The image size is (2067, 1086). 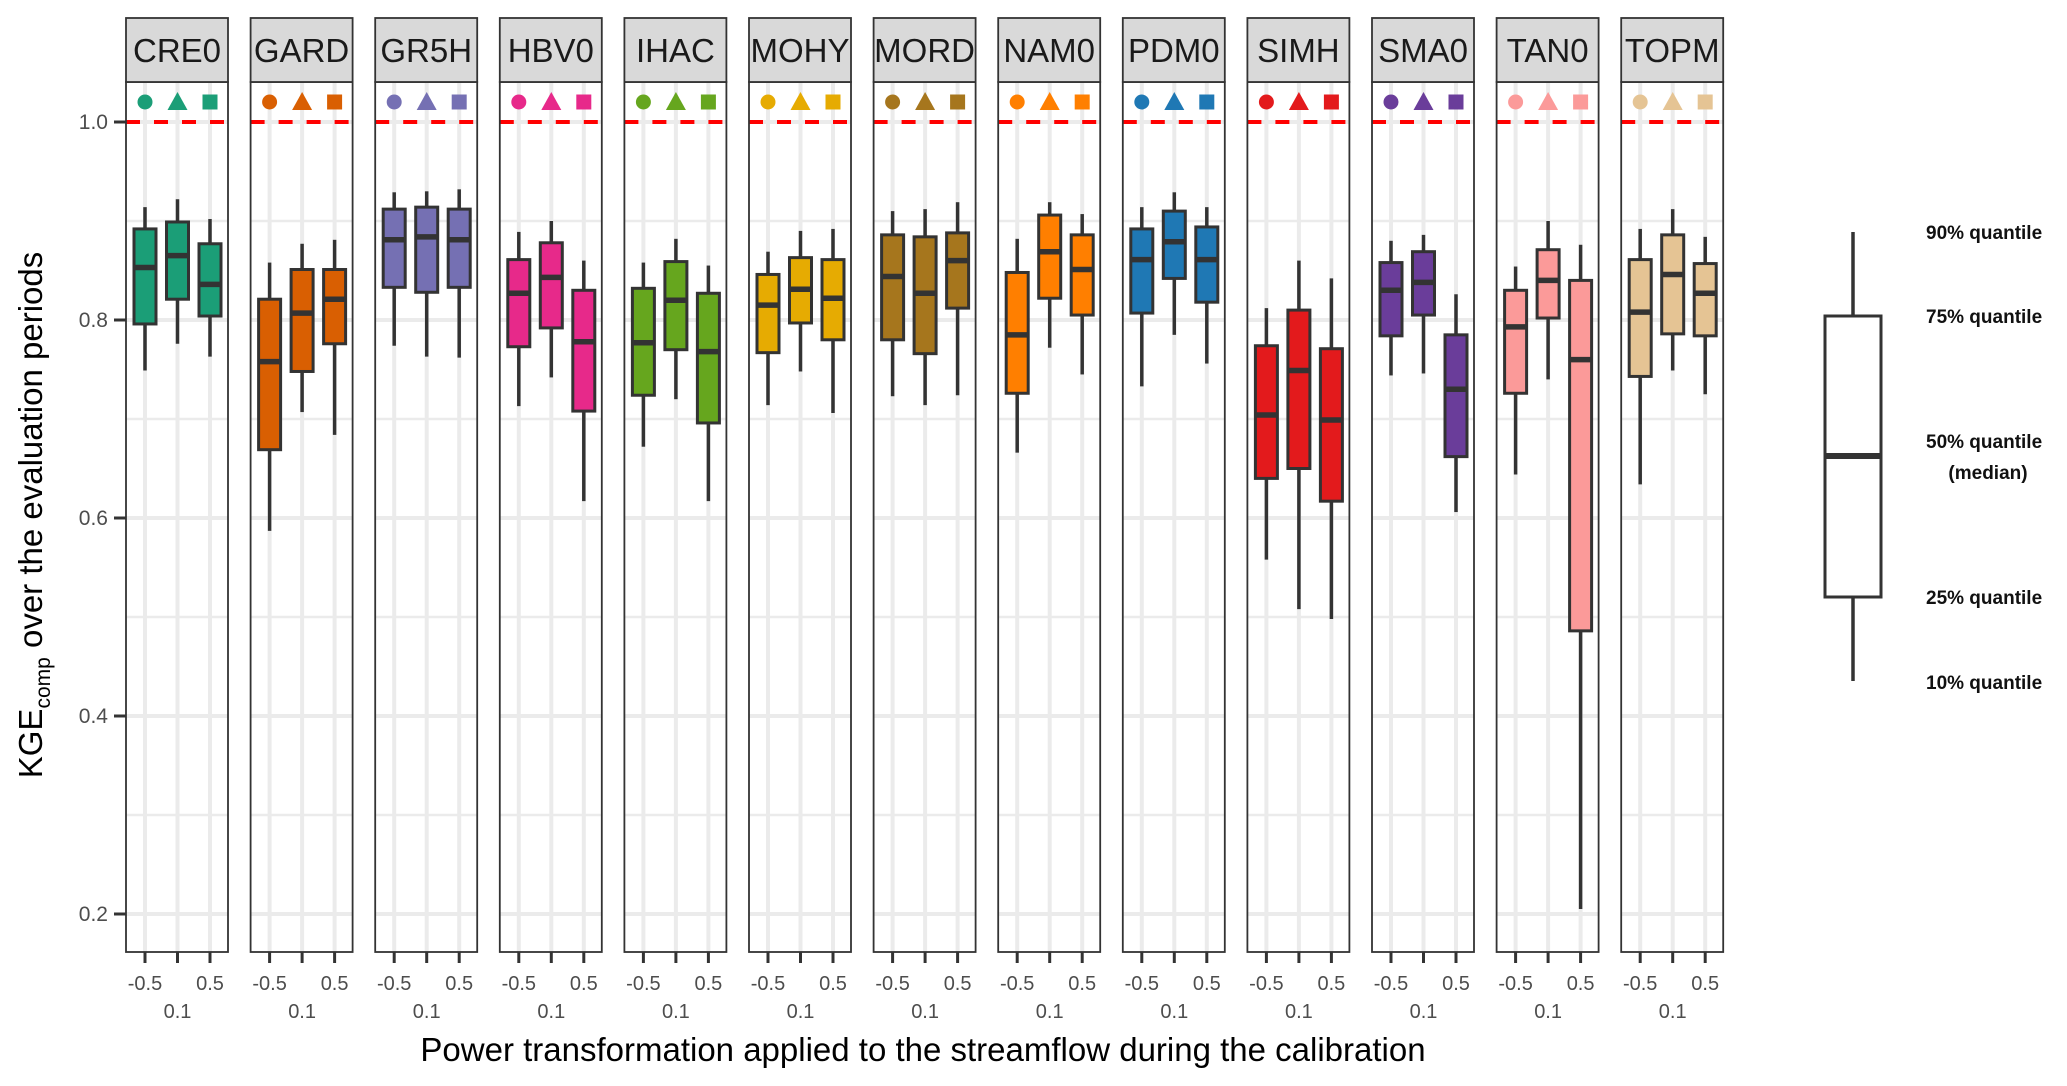 I want to click on box-simh--0.5, so click(x=1266, y=434).